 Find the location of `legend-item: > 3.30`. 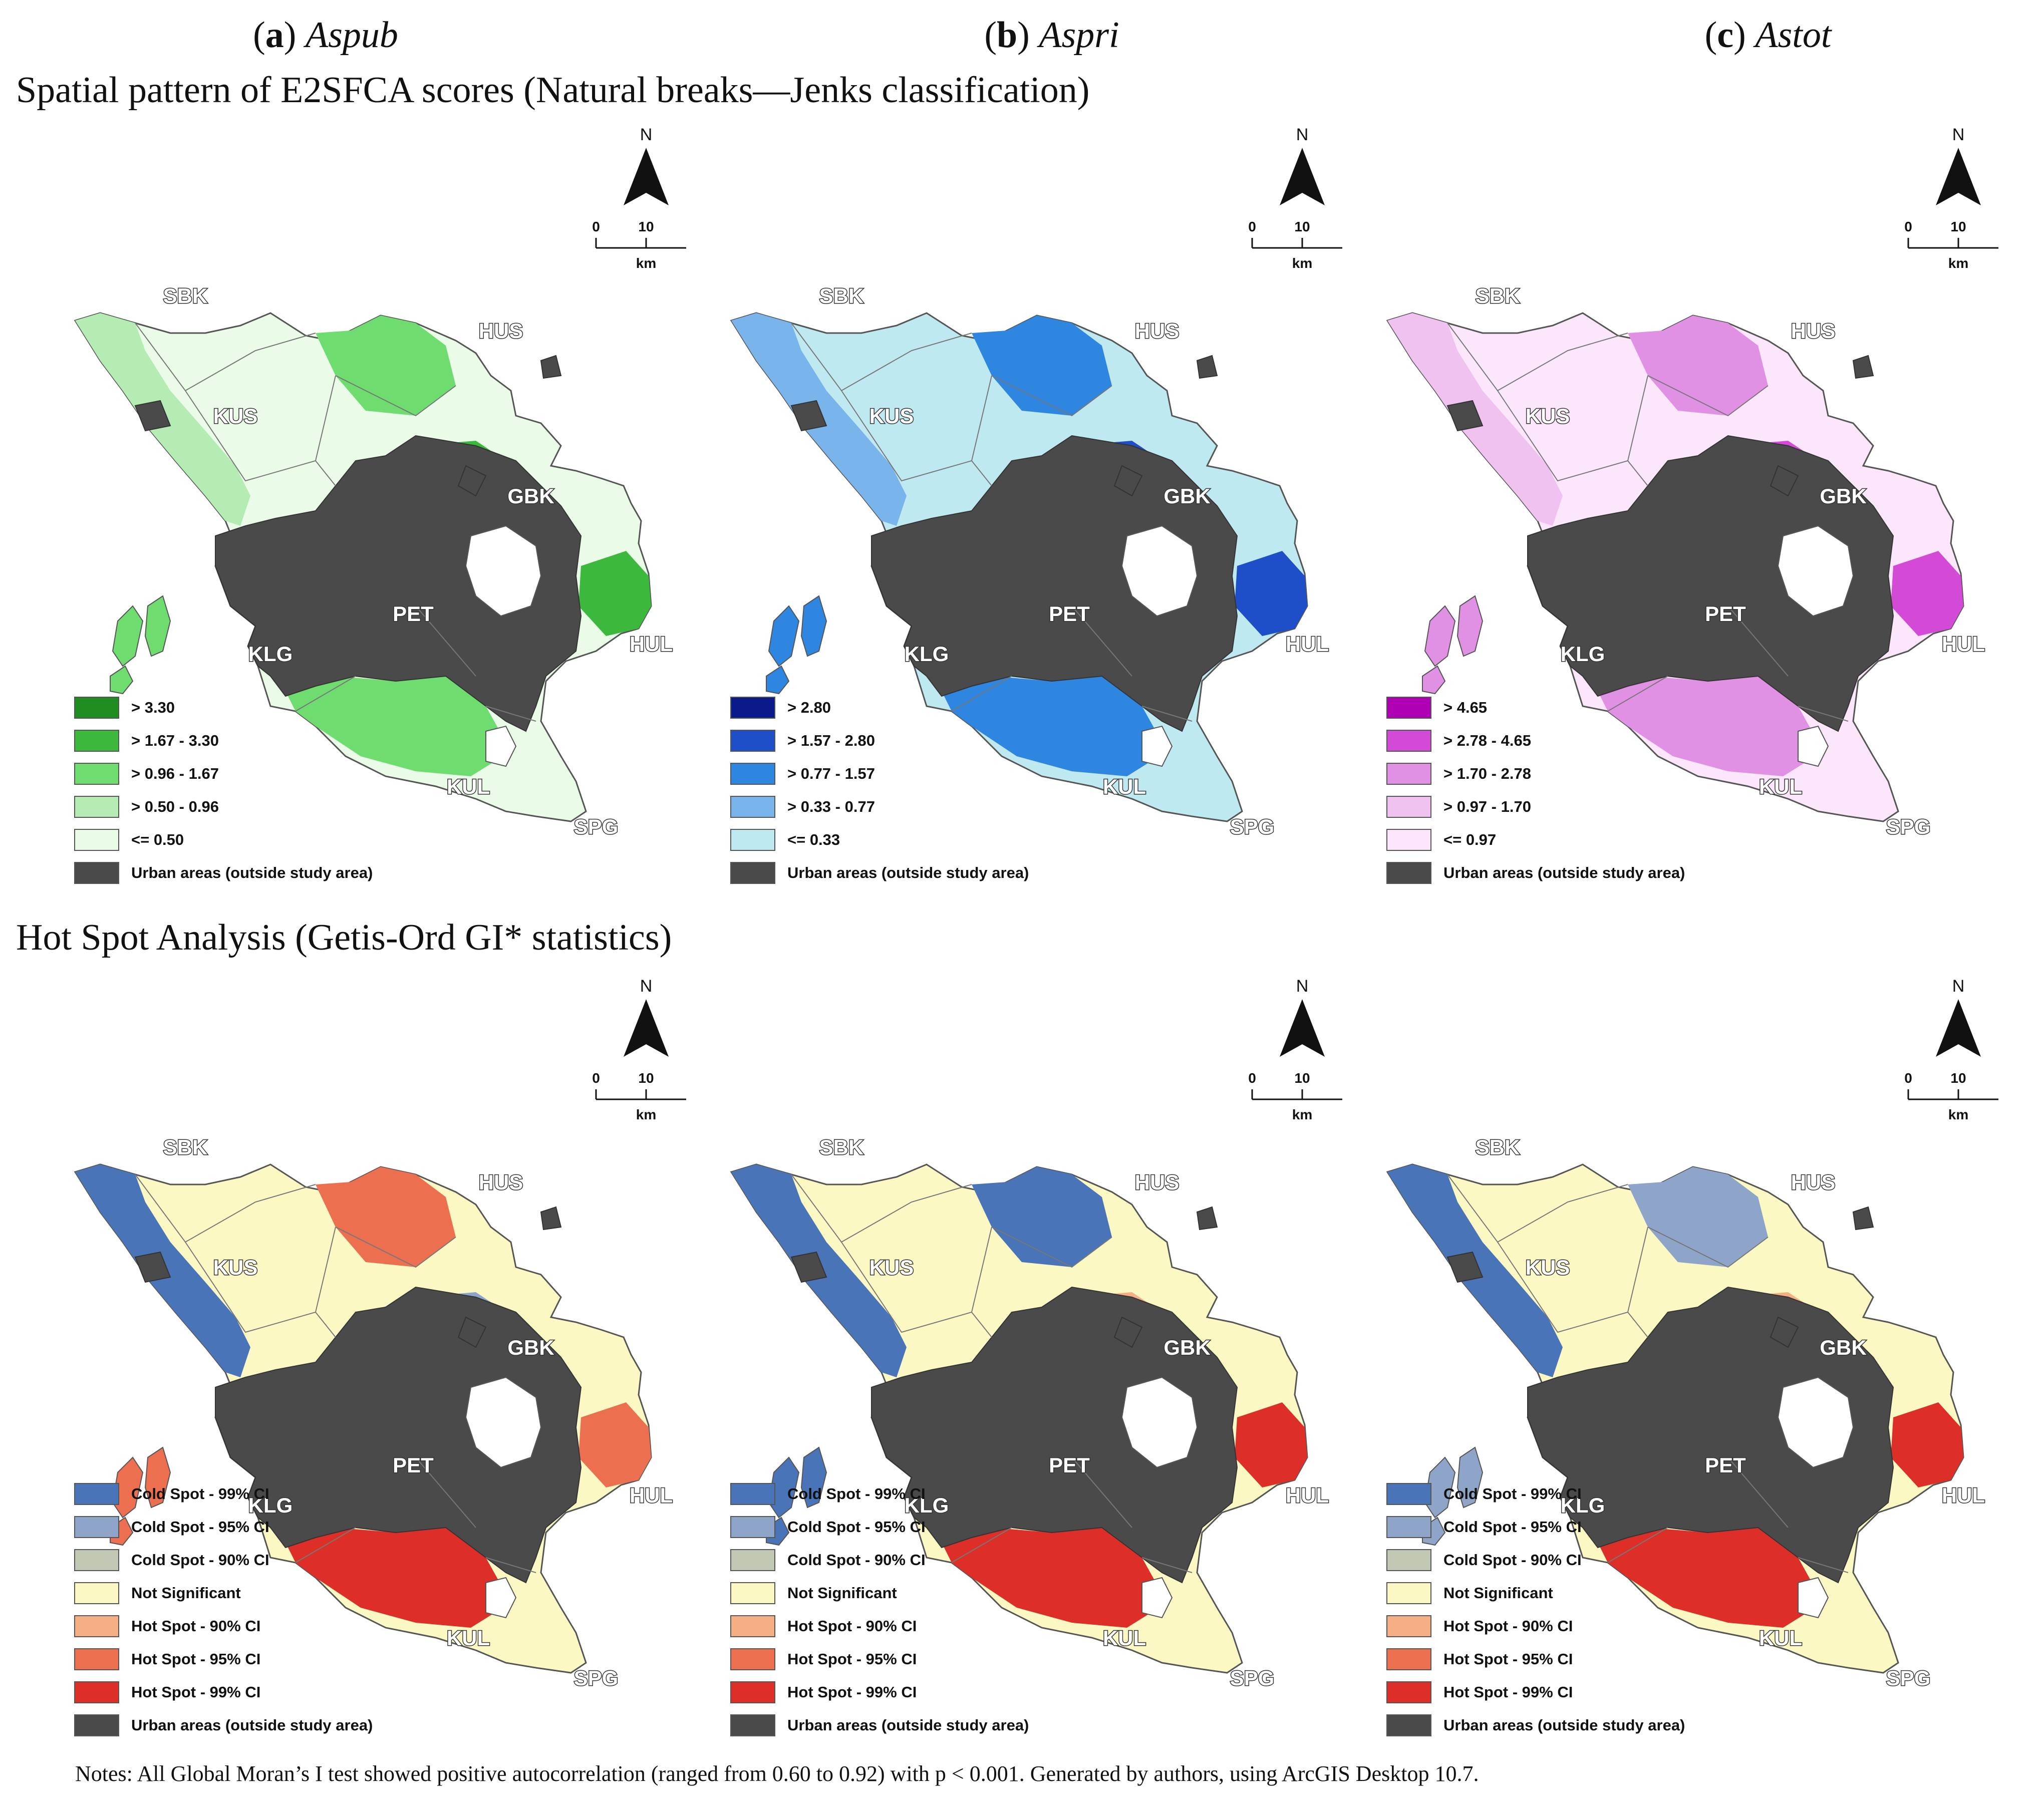

legend-item: > 3.30 is located at coordinates (223, 707).